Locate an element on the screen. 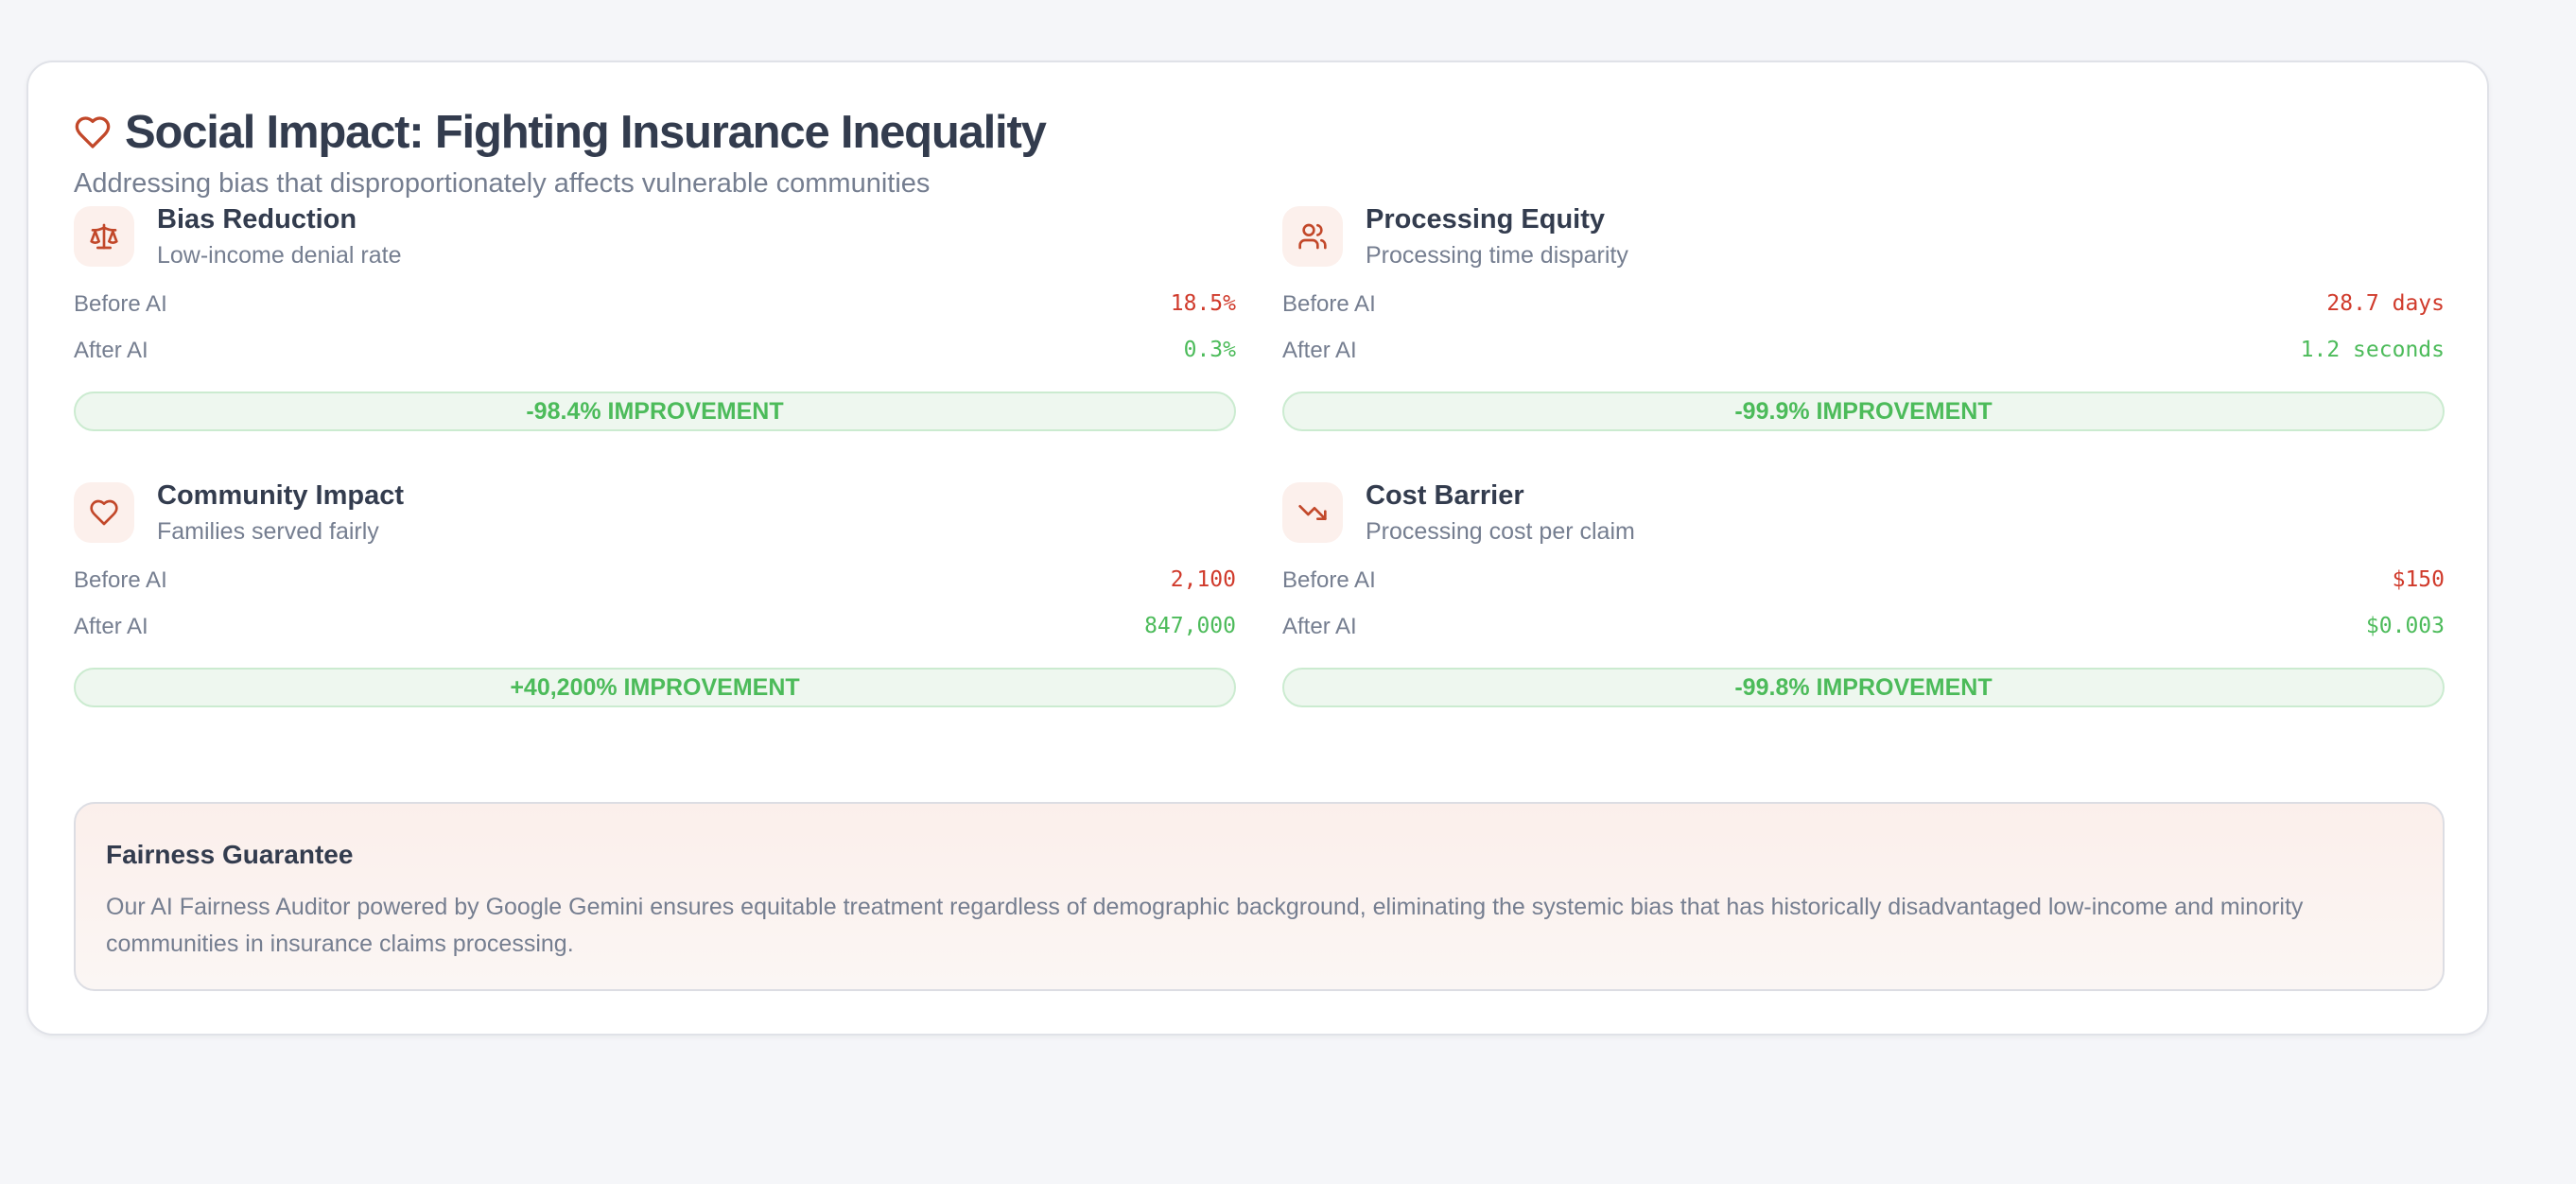 The height and width of the screenshot is (1184, 2576). after-value: 847,000 is located at coordinates (1190, 626).